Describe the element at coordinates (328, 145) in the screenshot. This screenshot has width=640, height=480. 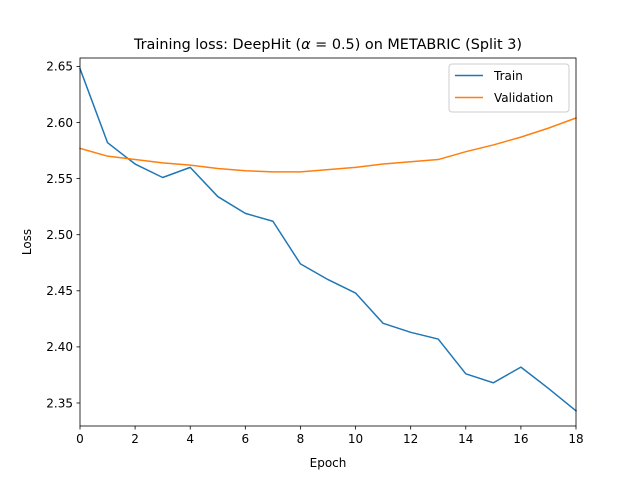
I see `series-line-validation` at that location.